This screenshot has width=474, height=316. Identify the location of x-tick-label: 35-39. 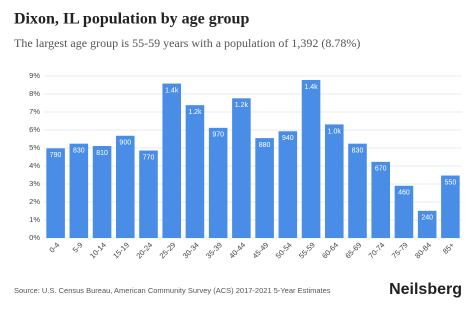
(214, 250).